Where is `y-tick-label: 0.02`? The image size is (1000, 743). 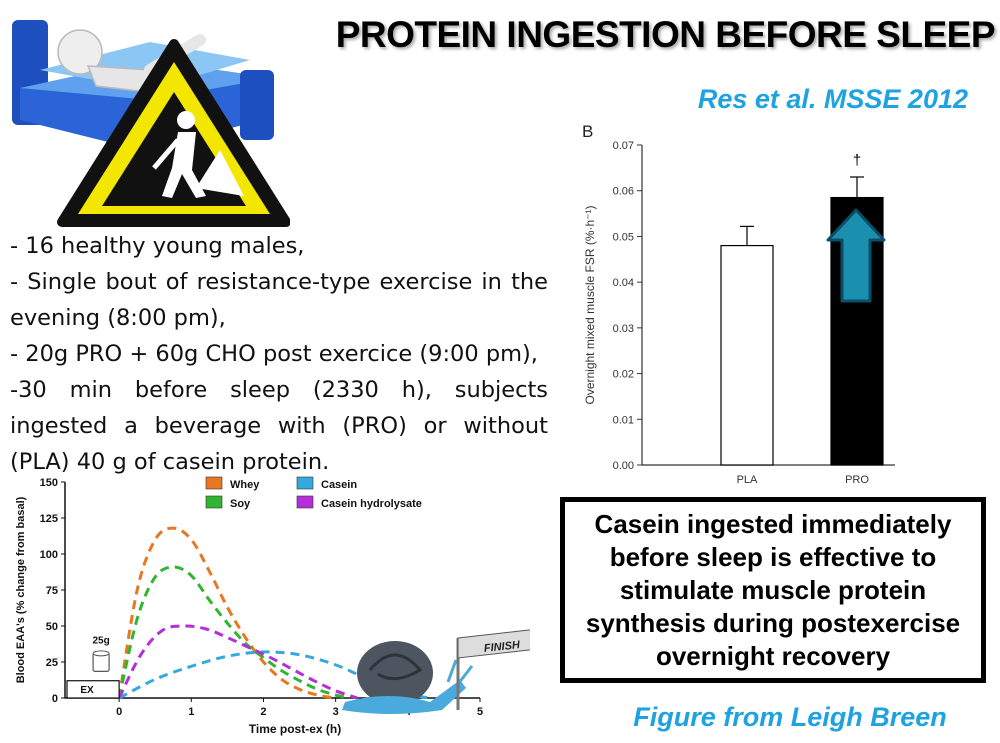 y-tick-label: 0.02 is located at coordinates (623, 375).